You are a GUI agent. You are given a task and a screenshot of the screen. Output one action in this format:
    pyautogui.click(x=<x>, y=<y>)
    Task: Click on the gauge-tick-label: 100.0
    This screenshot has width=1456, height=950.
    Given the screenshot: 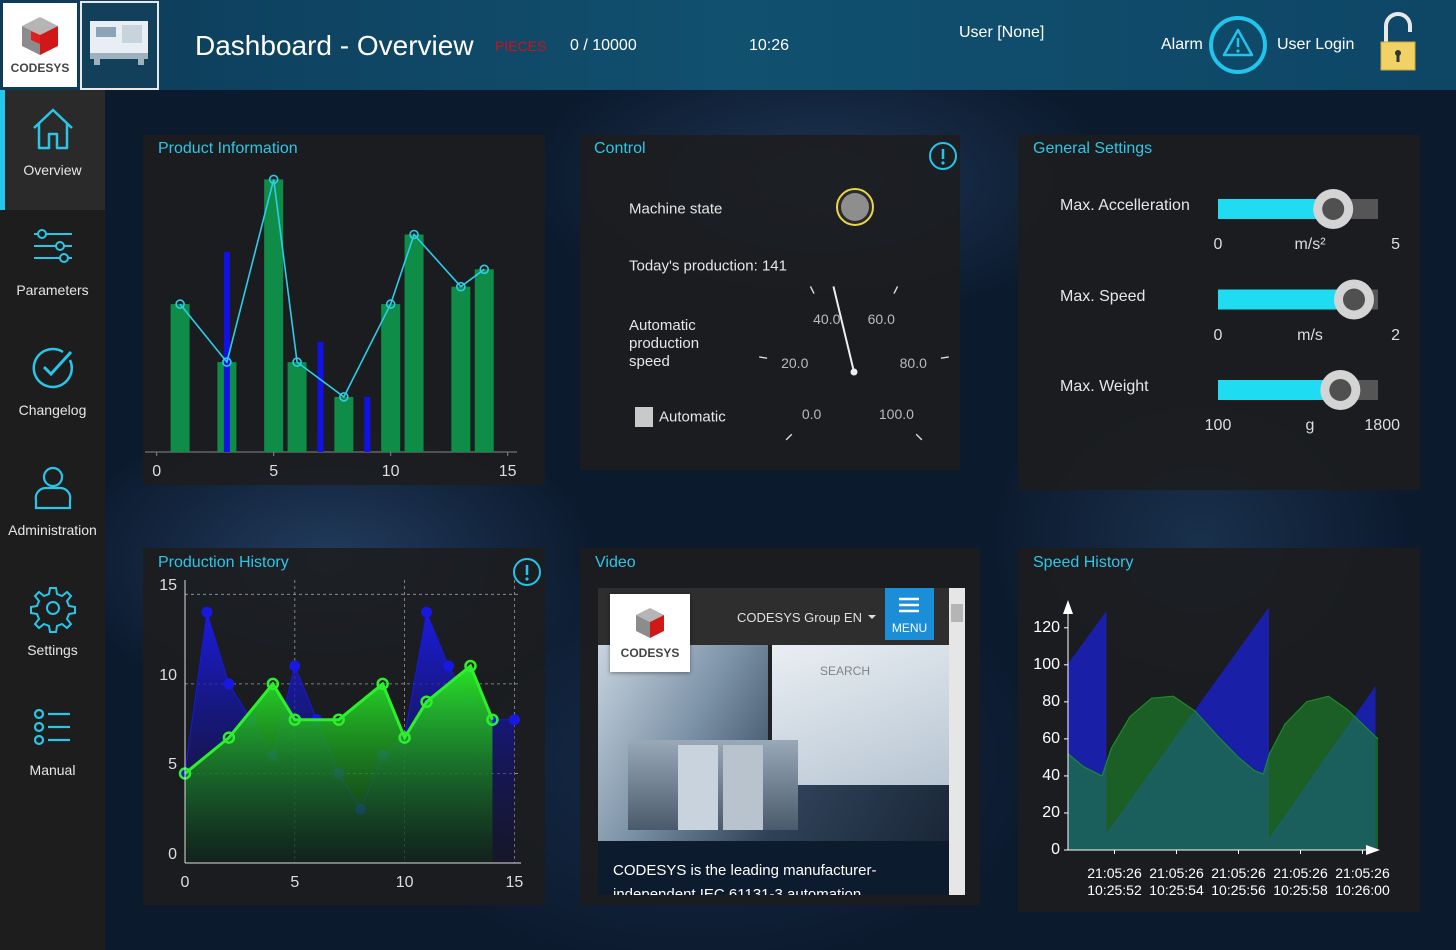 What is the action you would take?
    pyautogui.click(x=896, y=414)
    